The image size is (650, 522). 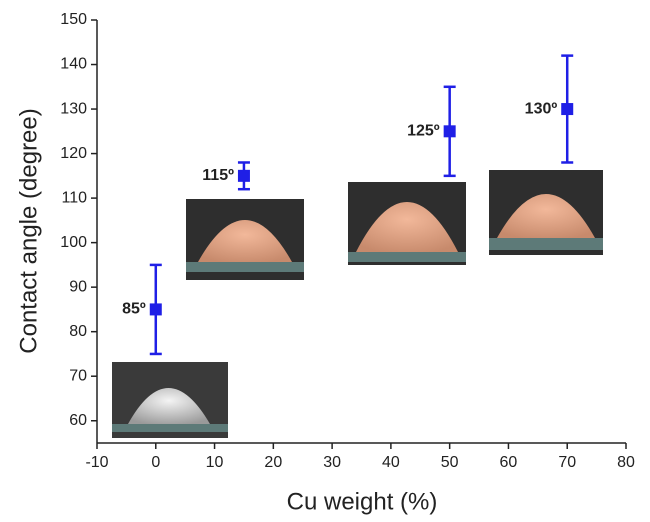 I want to click on x-tick-label: 40, so click(x=391, y=462).